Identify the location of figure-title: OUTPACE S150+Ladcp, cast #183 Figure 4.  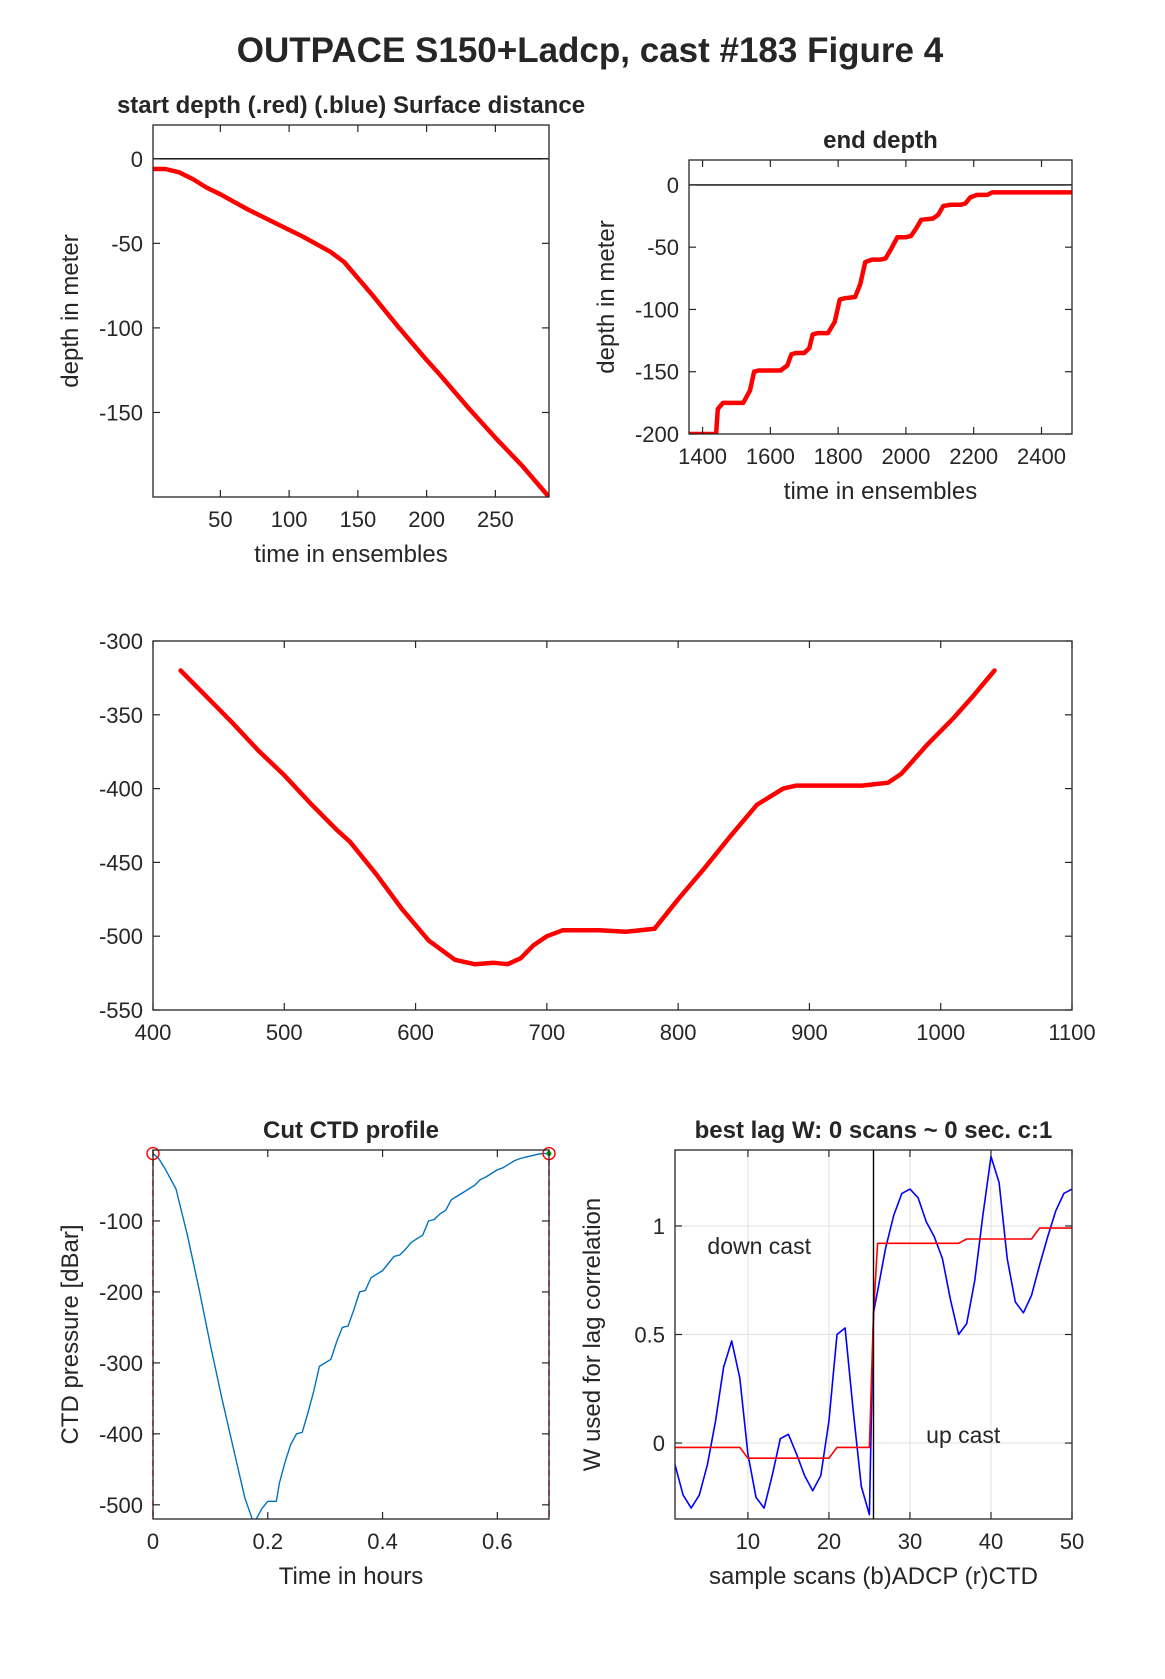
(590, 50).